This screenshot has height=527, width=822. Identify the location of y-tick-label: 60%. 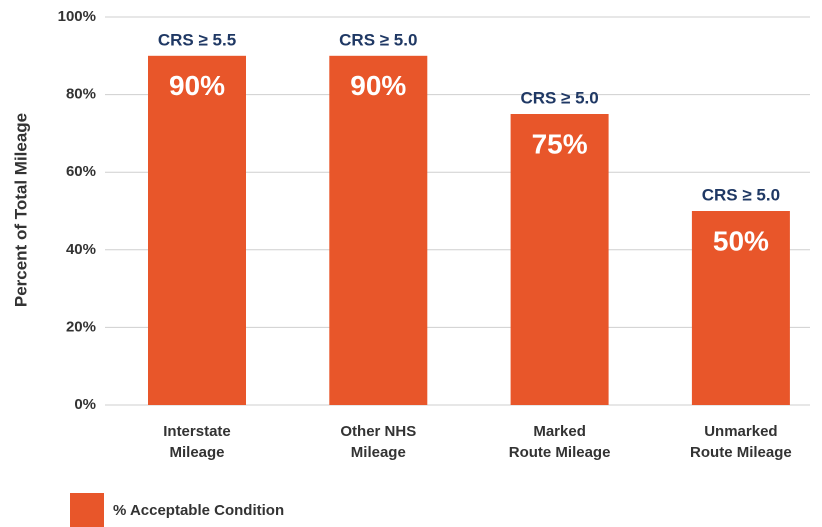
(81, 171).